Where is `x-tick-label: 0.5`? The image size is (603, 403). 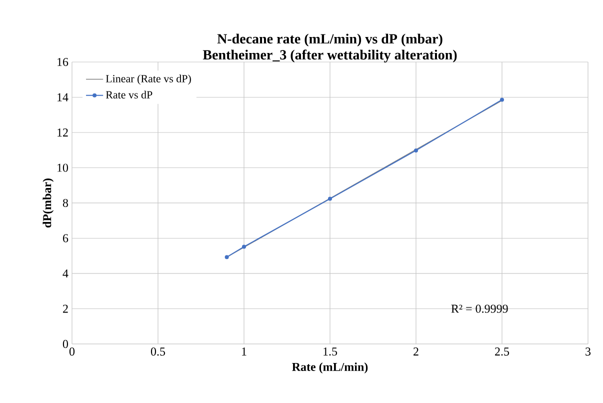
x-tick-label: 0.5 is located at coordinates (158, 352).